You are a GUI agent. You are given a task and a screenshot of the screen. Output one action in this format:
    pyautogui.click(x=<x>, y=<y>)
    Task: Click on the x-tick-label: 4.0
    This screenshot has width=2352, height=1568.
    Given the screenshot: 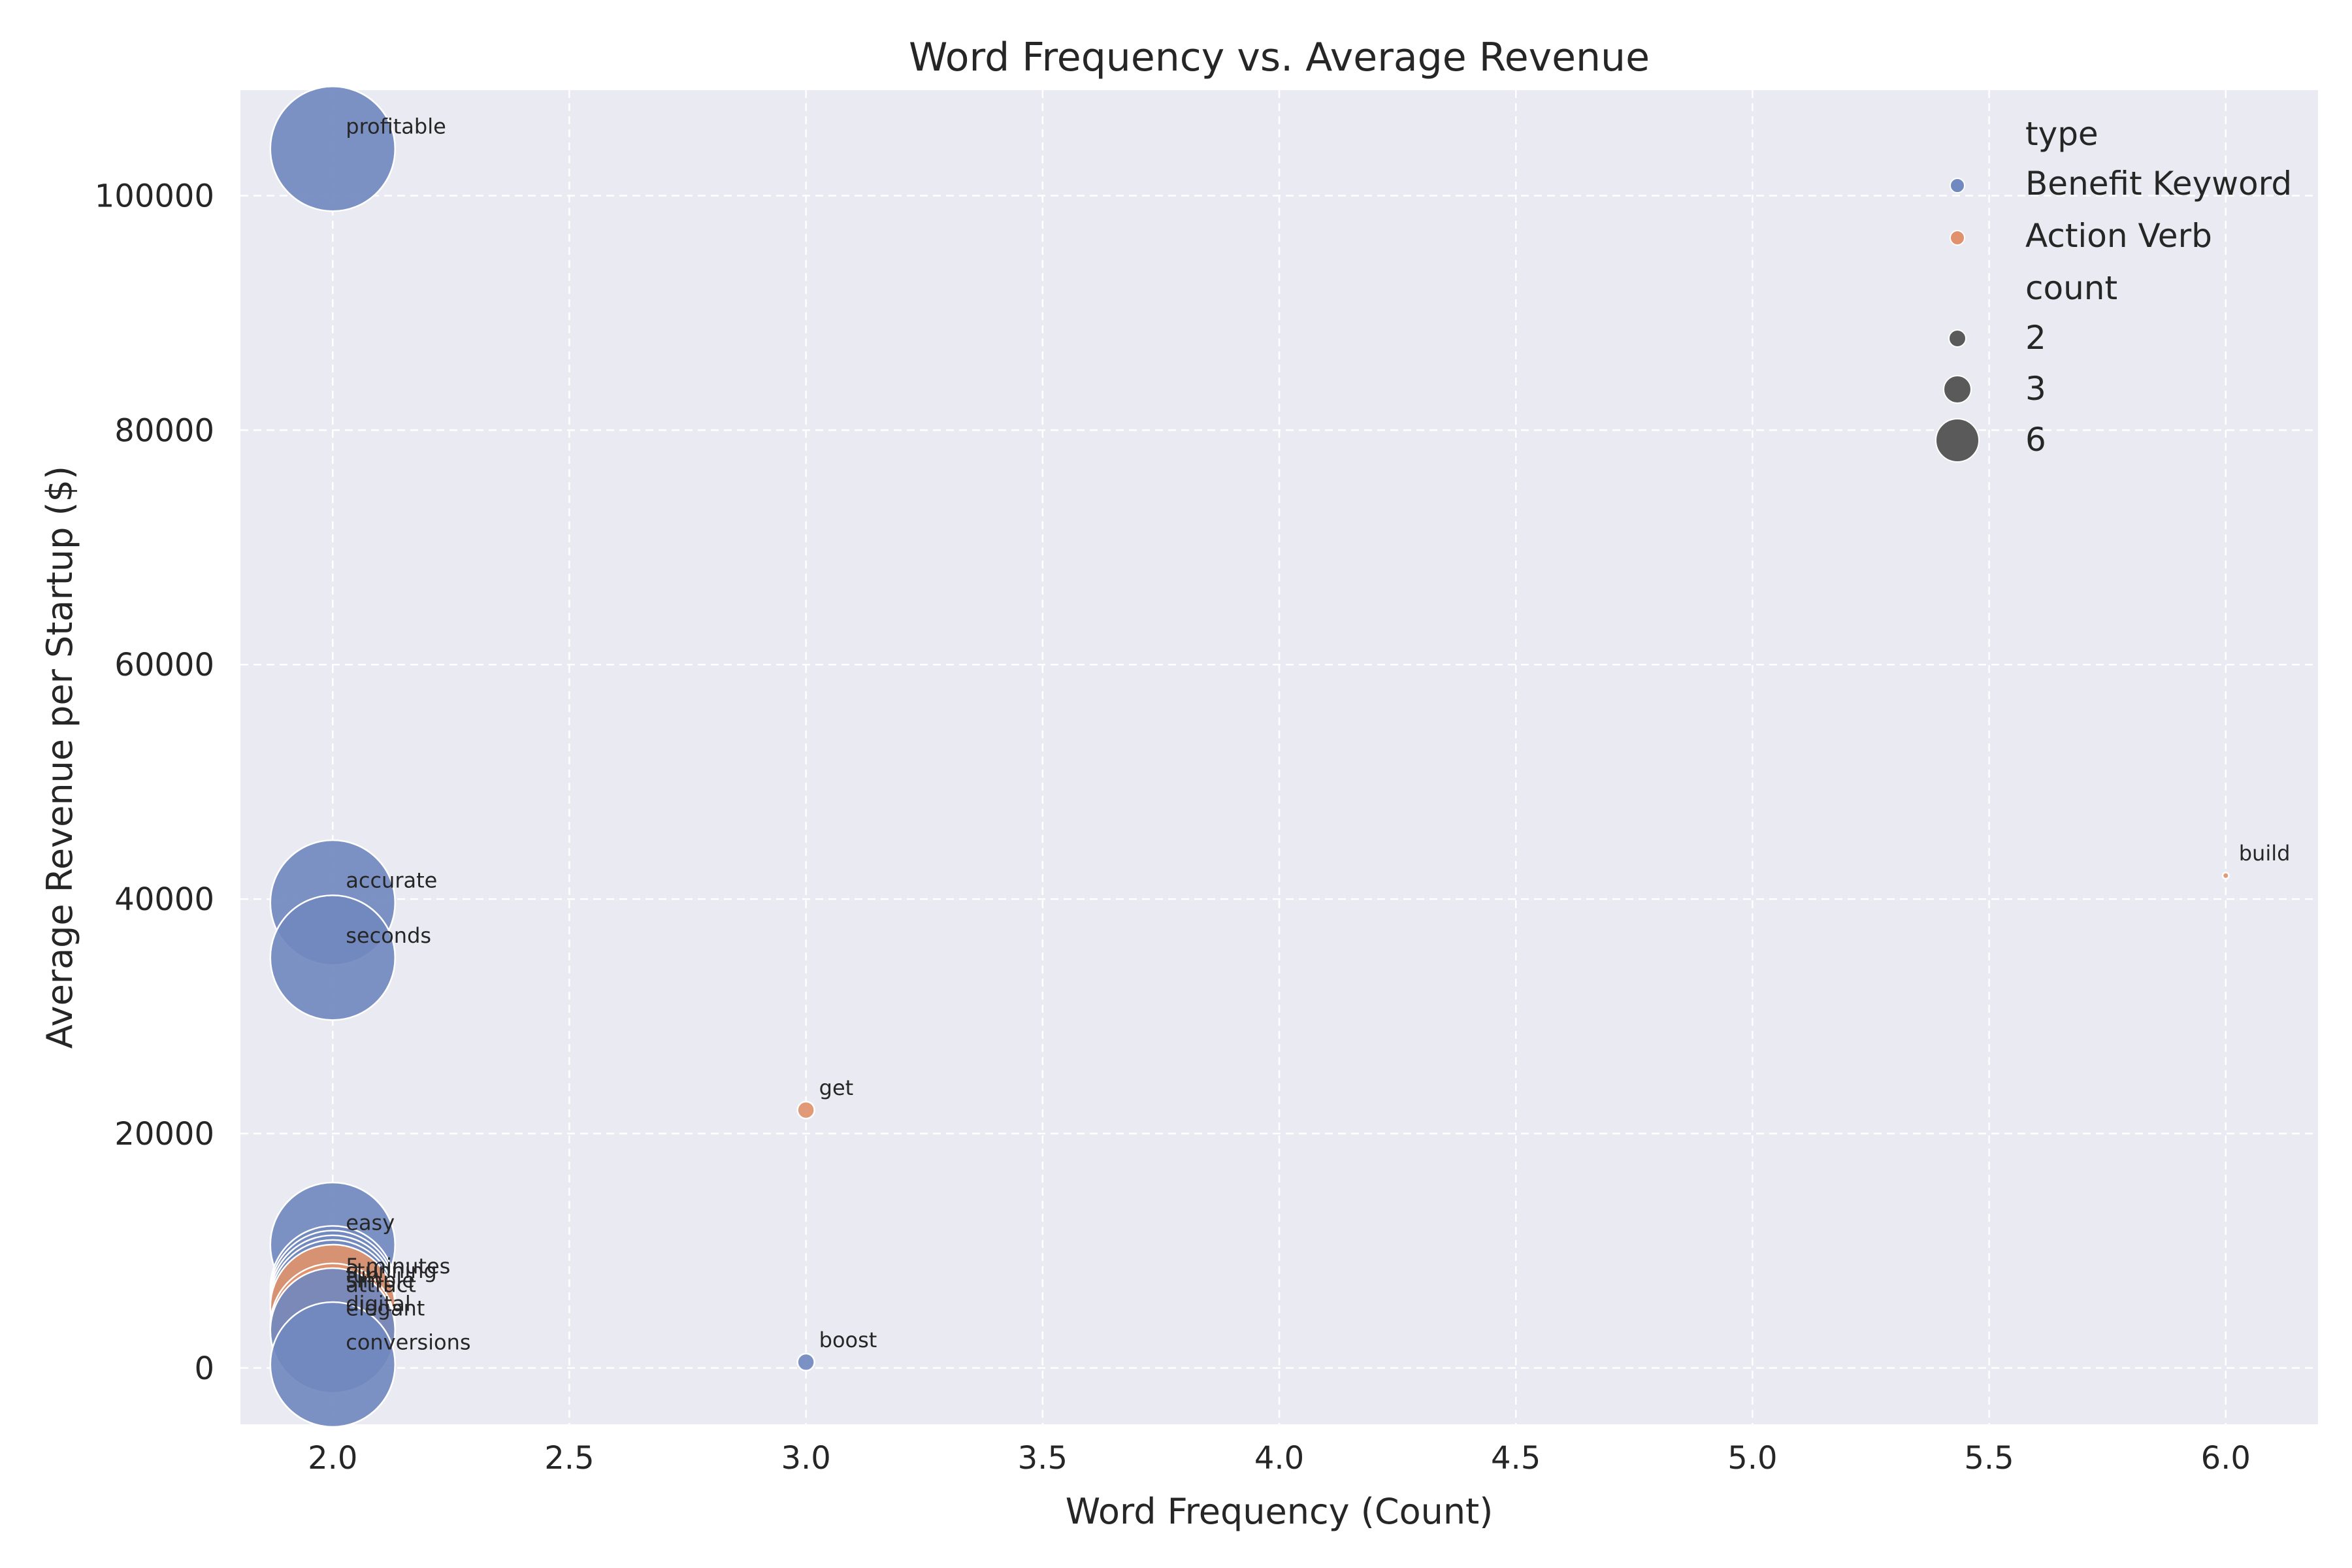 What is the action you would take?
    pyautogui.click(x=1279, y=1458)
    